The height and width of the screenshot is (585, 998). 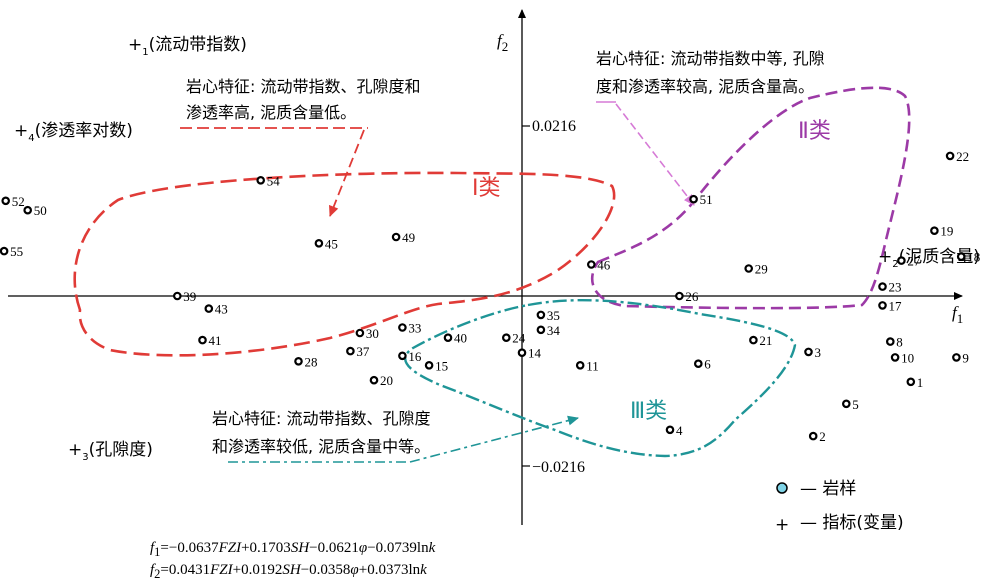 I want to click on data-point-17: 17, so click(x=890, y=305).